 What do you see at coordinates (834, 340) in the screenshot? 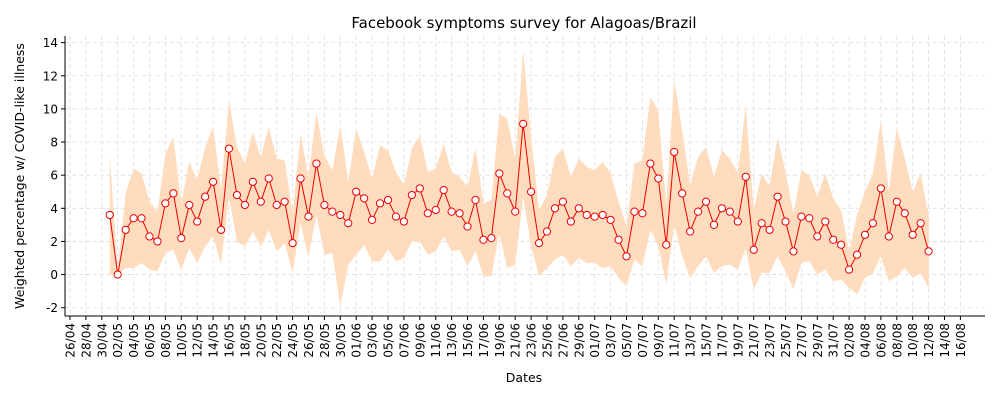
I see `x-tick-label: 31/07` at bounding box center [834, 340].